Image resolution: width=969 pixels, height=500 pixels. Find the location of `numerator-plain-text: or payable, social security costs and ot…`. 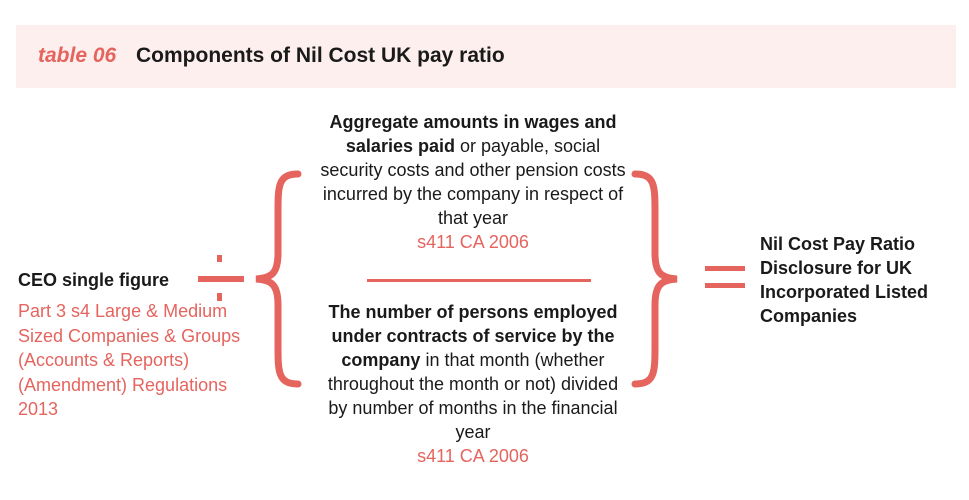

numerator-plain-text: or payable, social security costs and ot… is located at coordinates (473, 182).